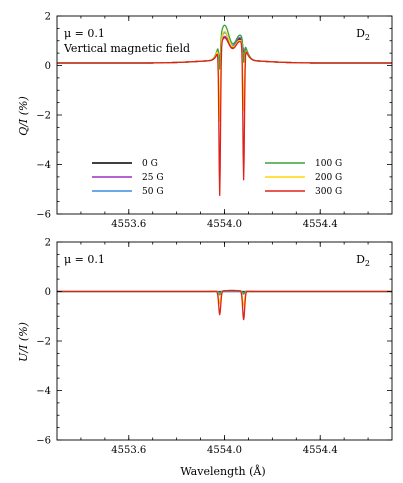 The image size is (403, 483). Describe the element at coordinates (360, 259) in the screenshot. I see `bottom-line-label-main: D` at that location.